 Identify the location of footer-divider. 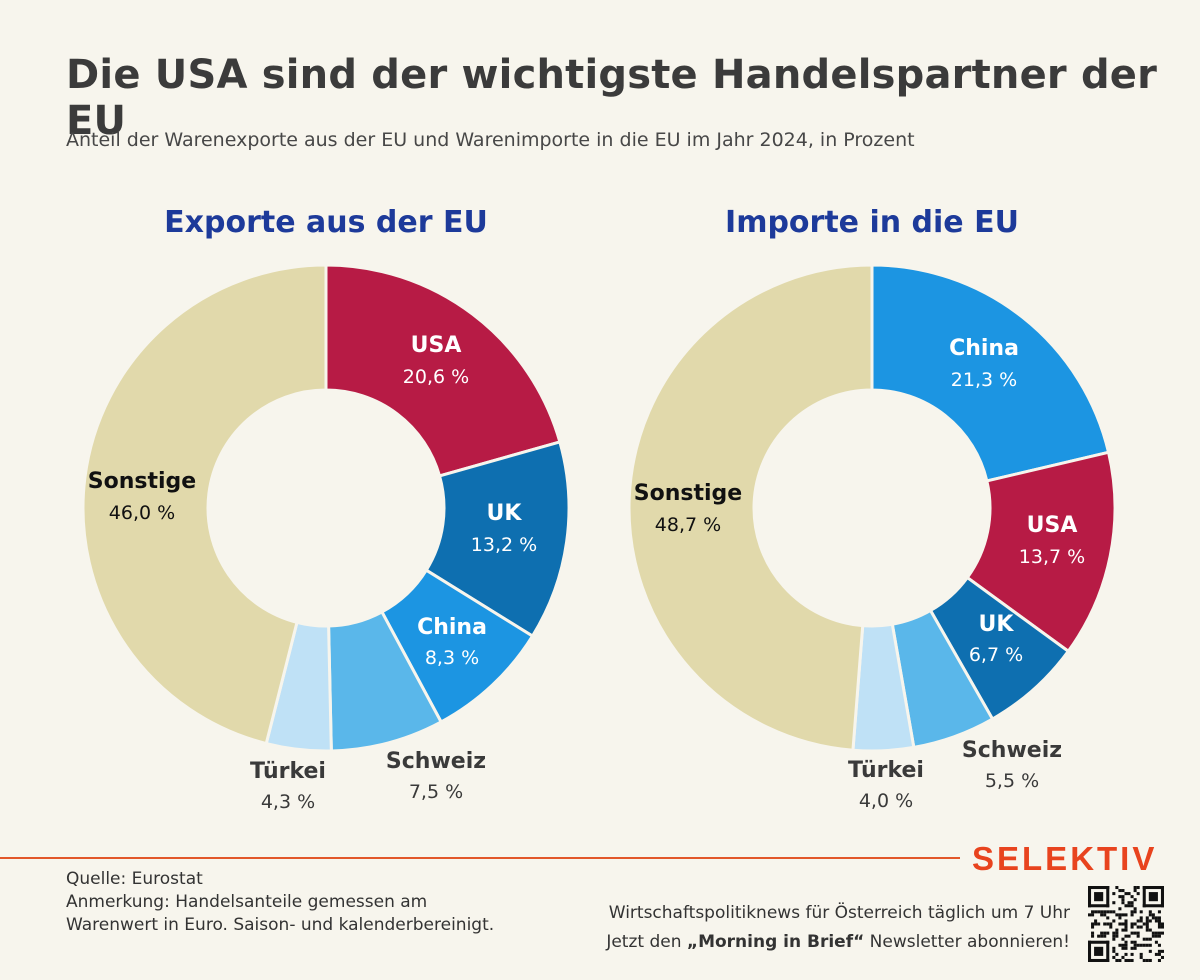
(480, 858).